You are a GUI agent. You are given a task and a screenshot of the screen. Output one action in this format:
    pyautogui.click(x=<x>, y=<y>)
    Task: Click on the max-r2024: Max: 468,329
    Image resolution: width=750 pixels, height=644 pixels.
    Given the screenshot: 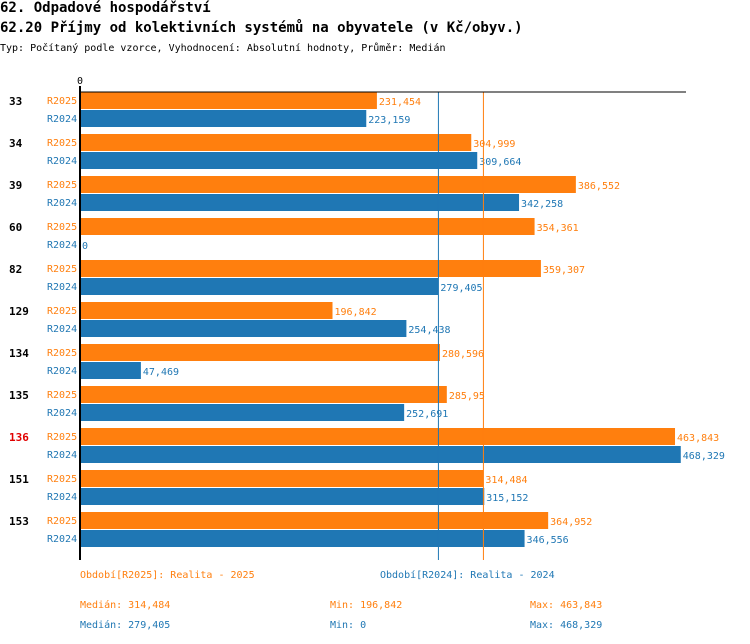 What is the action you would take?
    pyautogui.click(x=566, y=625)
    